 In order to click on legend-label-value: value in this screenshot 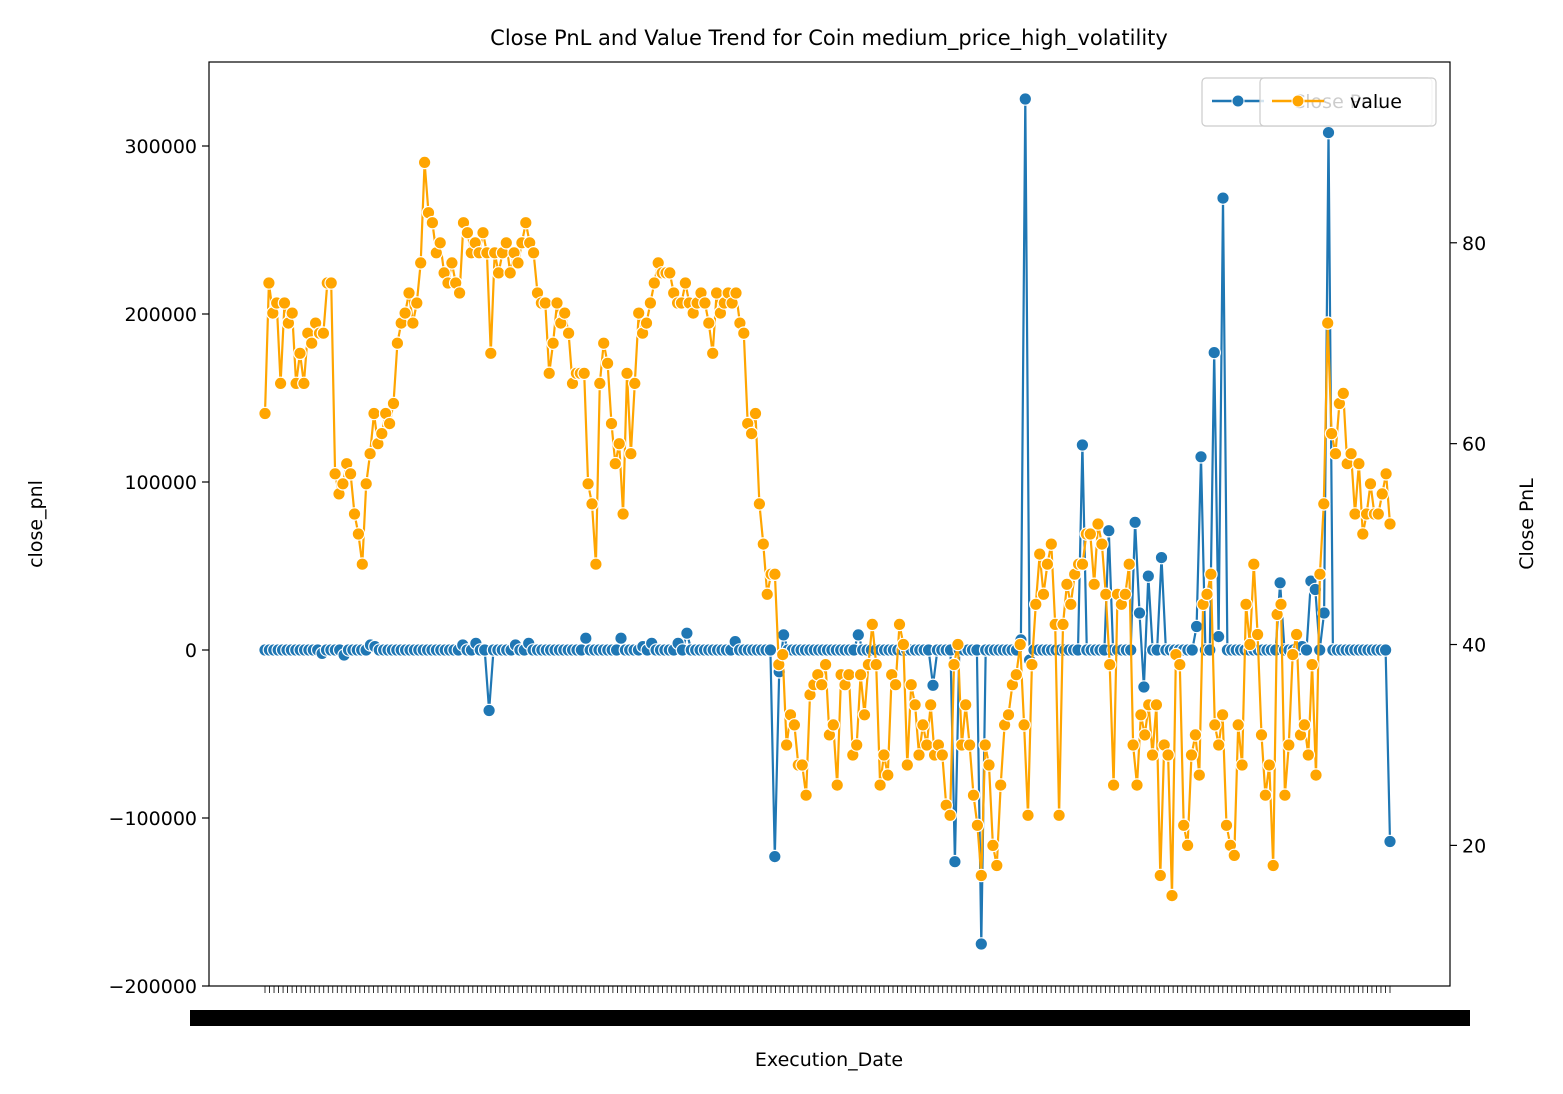, I will do `click(1376, 102)`.